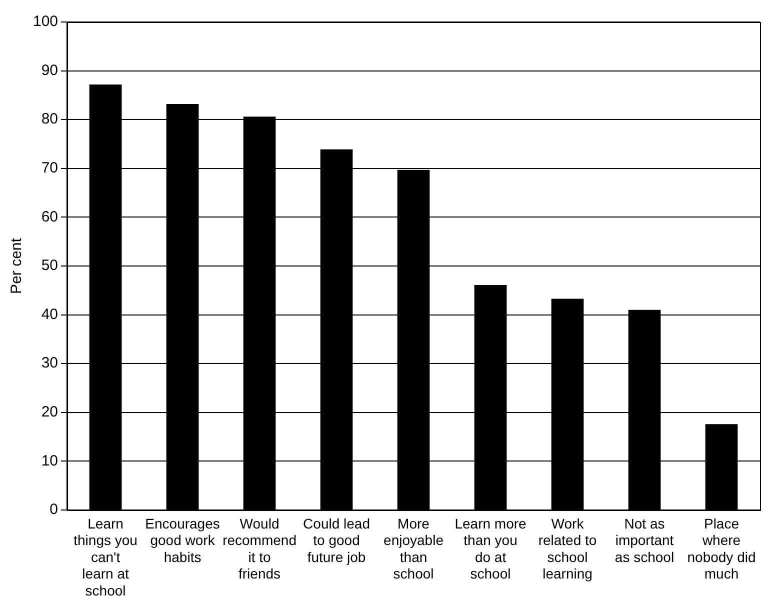 The width and height of the screenshot is (778, 608). What do you see at coordinates (182, 540) in the screenshot?
I see `x-tick-label: Encourages good work habits` at bounding box center [182, 540].